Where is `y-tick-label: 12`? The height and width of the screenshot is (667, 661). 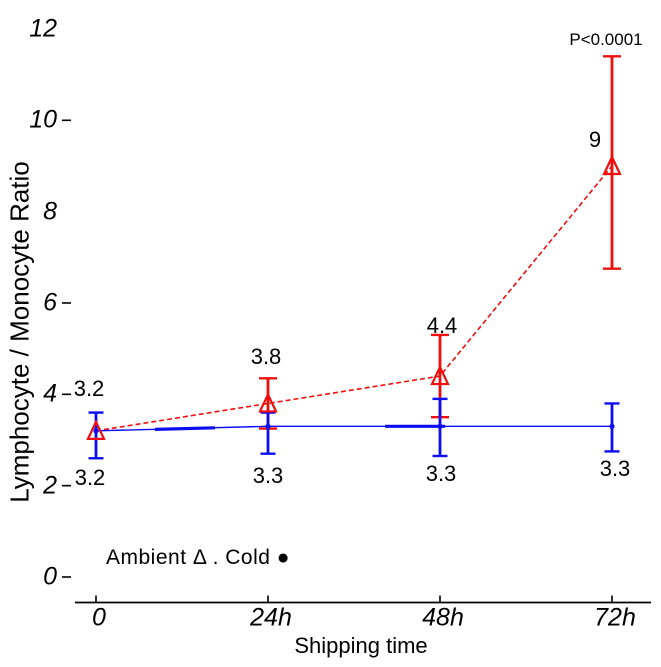
y-tick-label: 12 is located at coordinates (43, 28).